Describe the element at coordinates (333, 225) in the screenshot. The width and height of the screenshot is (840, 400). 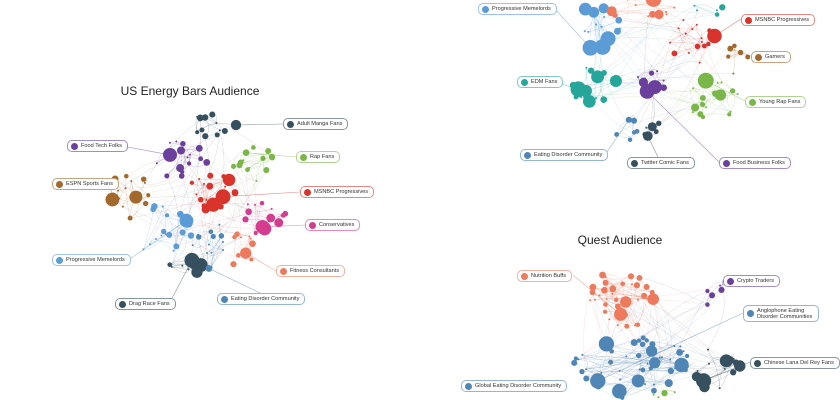
I see `cluster-label-conservatives: Conservatives` at that location.